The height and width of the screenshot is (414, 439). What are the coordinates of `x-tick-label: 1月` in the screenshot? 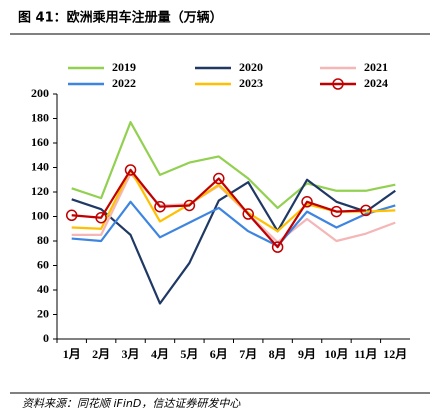 It's located at (72, 354).